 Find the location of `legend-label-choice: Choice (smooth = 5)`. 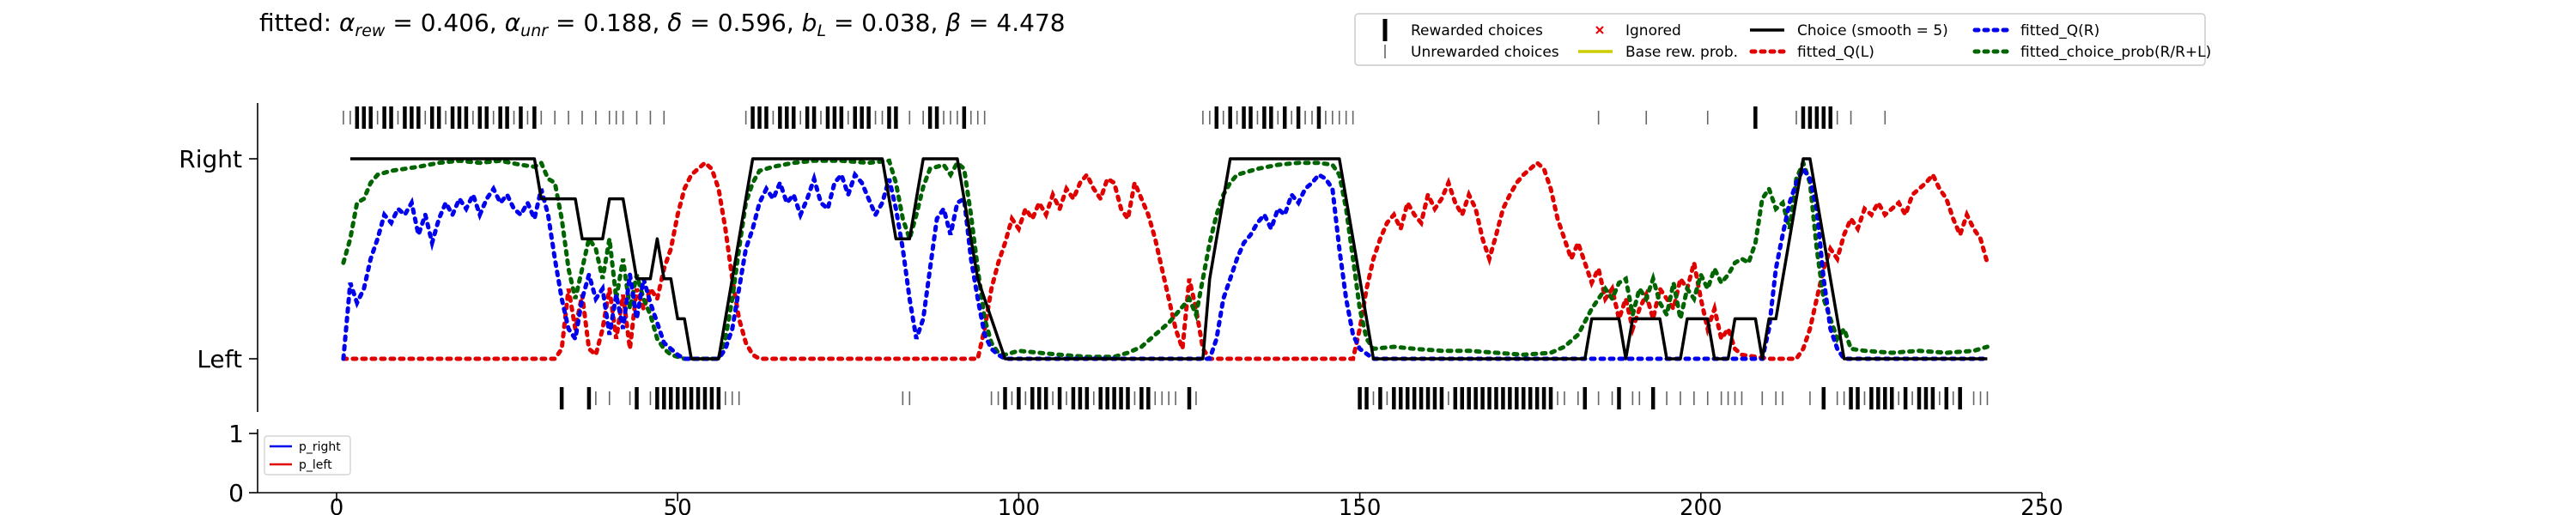

legend-label-choice: Choice (smooth = 5) is located at coordinates (1872, 30).